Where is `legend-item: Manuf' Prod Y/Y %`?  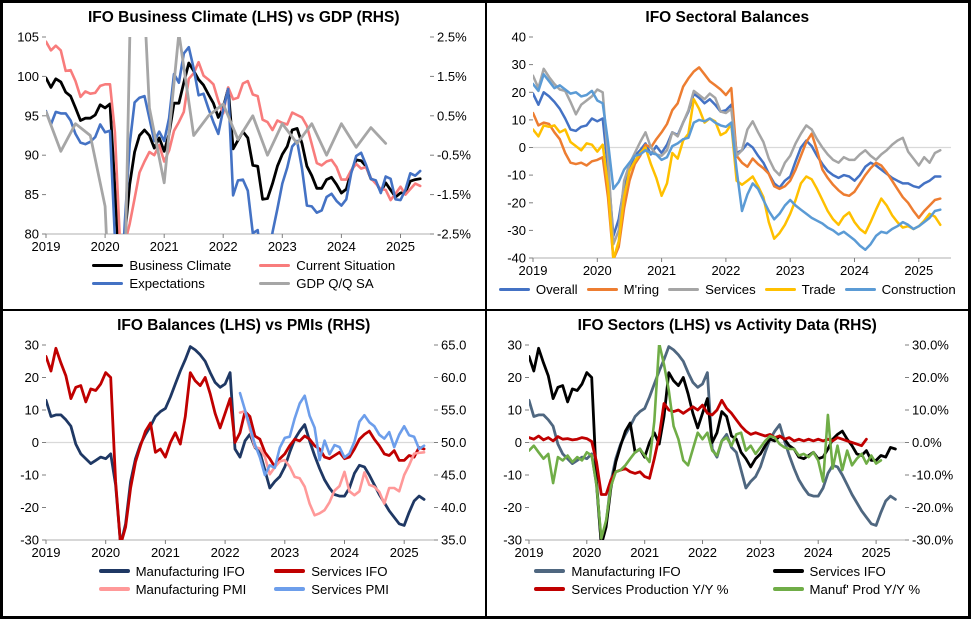
legend-item: Manuf' Prod Y/Y % is located at coordinates (846, 589).